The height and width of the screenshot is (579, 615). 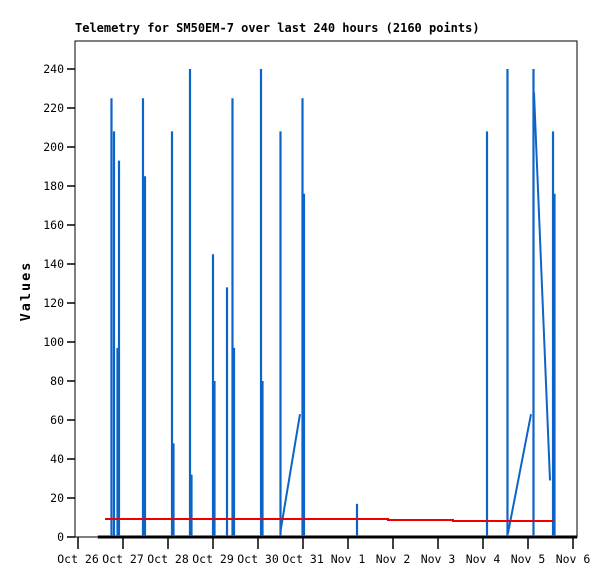 What do you see at coordinates (483, 559) in the screenshot?
I see `x-tick-label: Nov 4` at bounding box center [483, 559].